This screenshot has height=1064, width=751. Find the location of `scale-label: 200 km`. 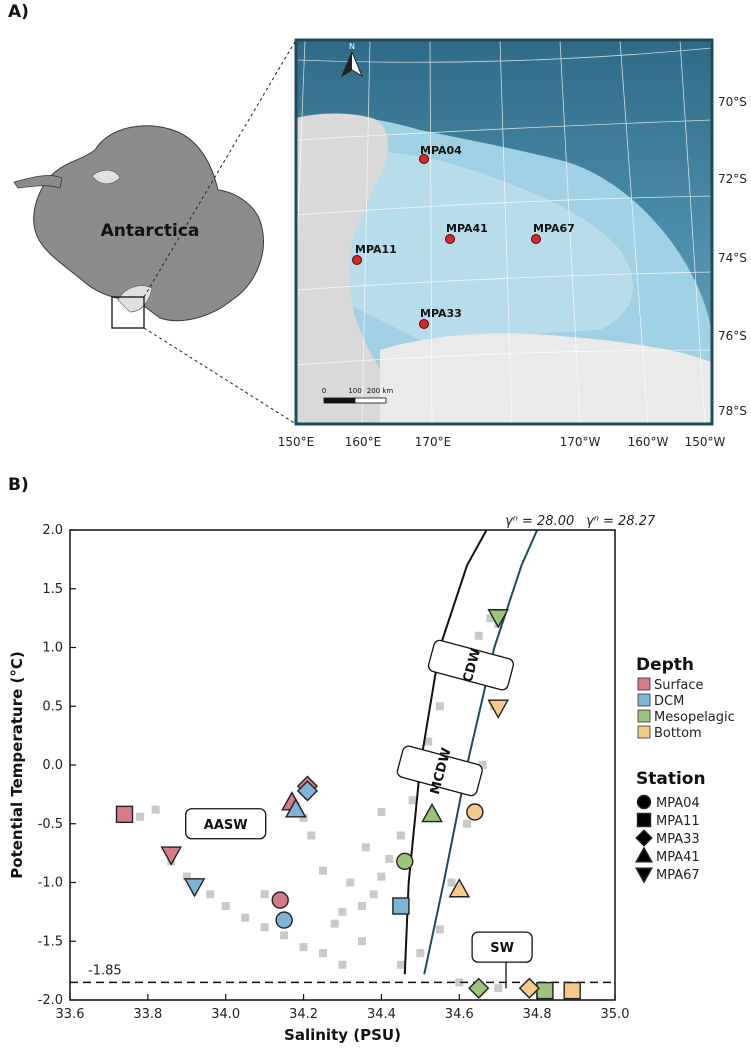

scale-label: 200 km is located at coordinates (380, 391).